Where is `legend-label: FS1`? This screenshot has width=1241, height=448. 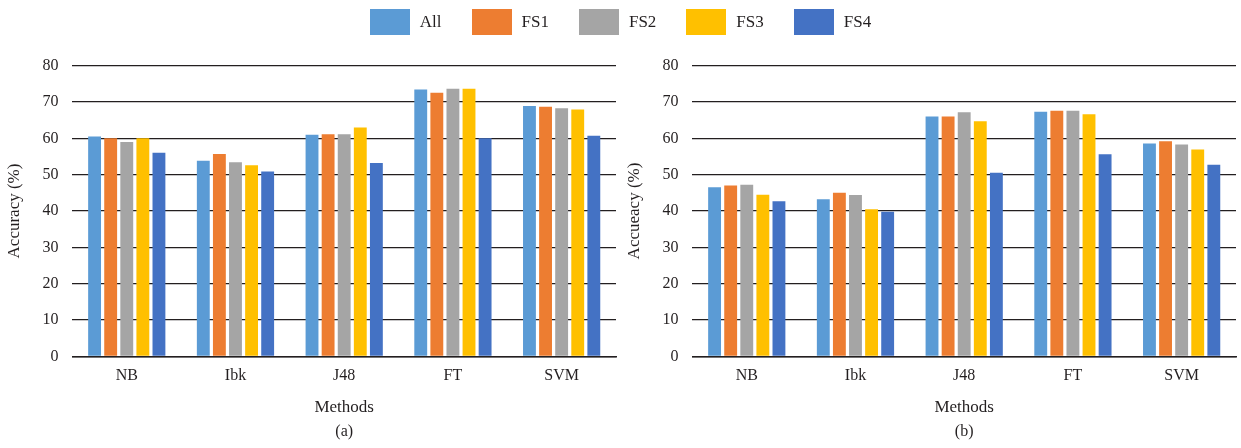 legend-label: FS1 is located at coordinates (535, 22).